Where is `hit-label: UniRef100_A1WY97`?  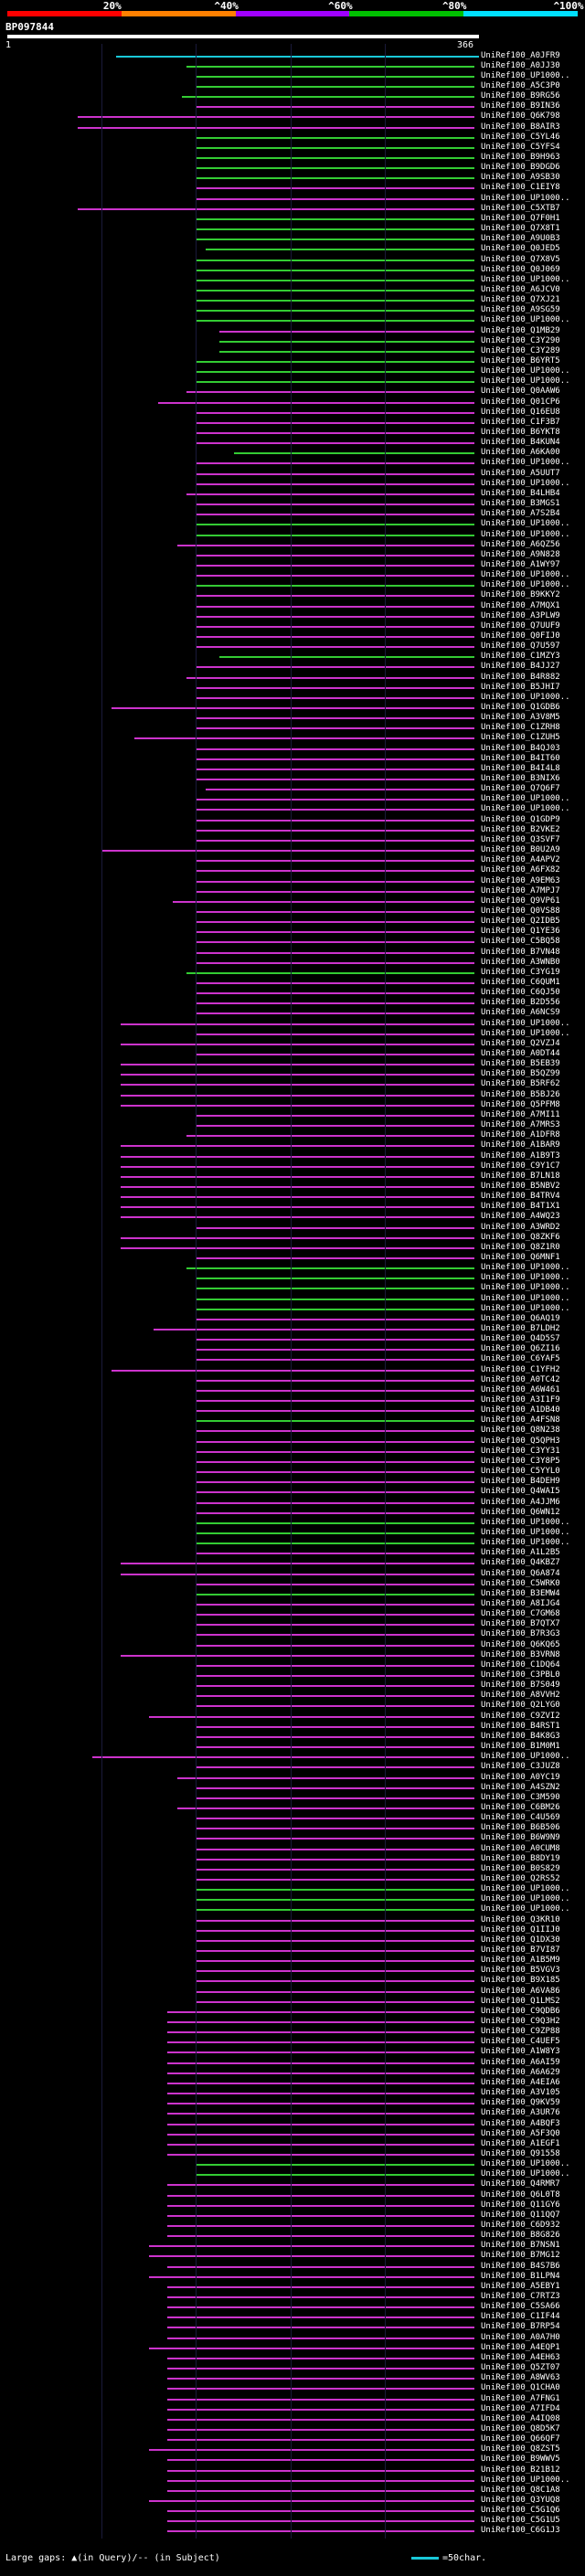
hit-label: UniRef100_A1WY97 is located at coordinates (520, 564).